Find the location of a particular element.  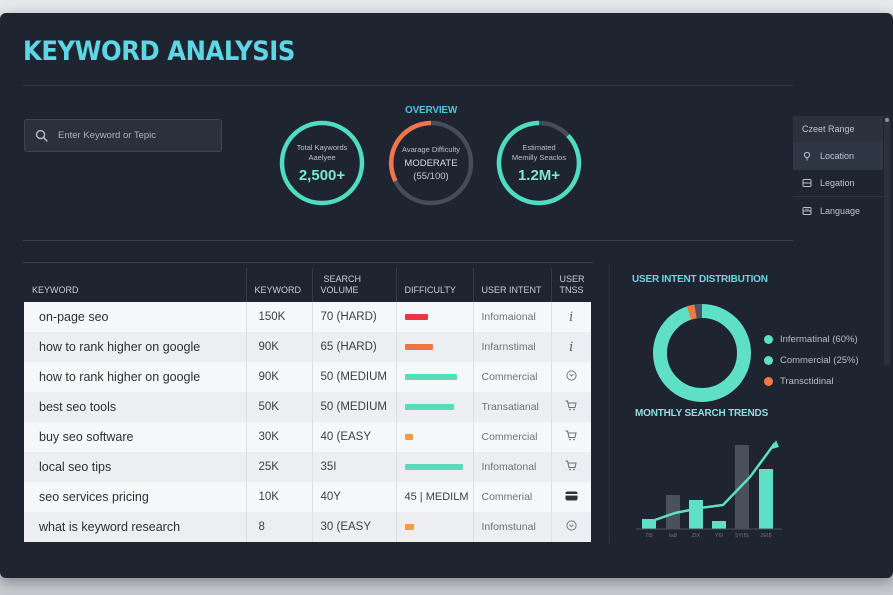

filter-legation: Legation is located at coordinates (838, 183).